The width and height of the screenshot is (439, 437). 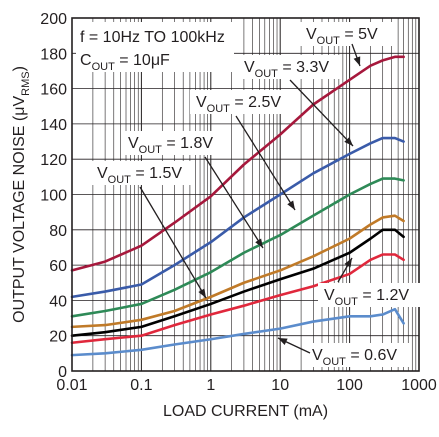 I want to click on y-axis-title: OUTPUT VOLTAGE NOISE (μVRMS), so click(x=21, y=194).